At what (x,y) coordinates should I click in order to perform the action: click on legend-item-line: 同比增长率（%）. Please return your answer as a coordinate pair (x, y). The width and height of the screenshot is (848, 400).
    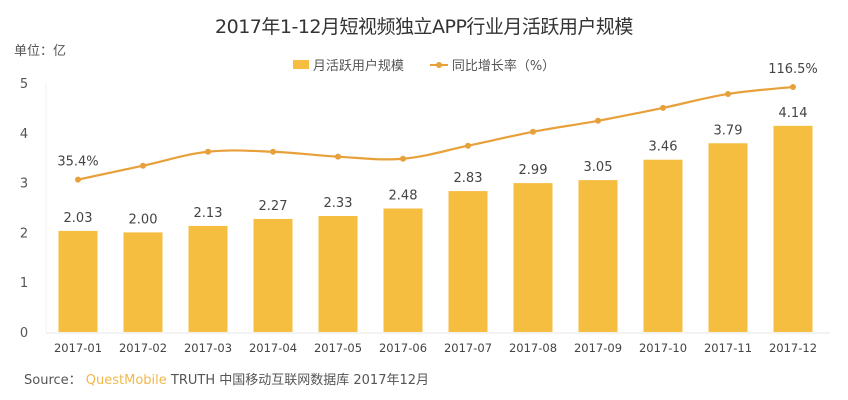
    Looking at the image, I should click on (492, 64).